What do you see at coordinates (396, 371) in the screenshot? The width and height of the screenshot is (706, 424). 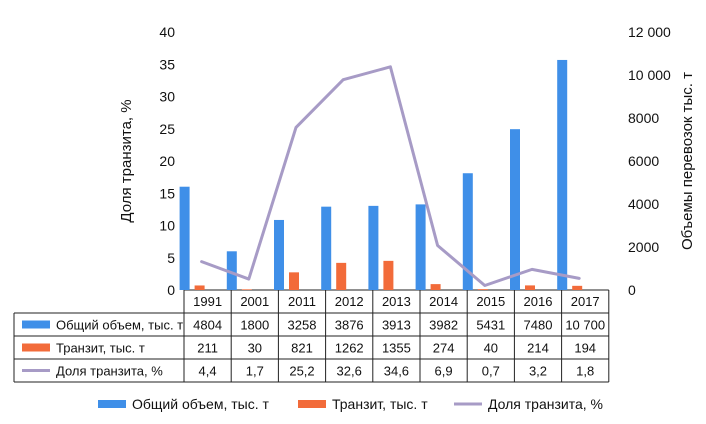 I see `data-label: 34,6` at bounding box center [396, 371].